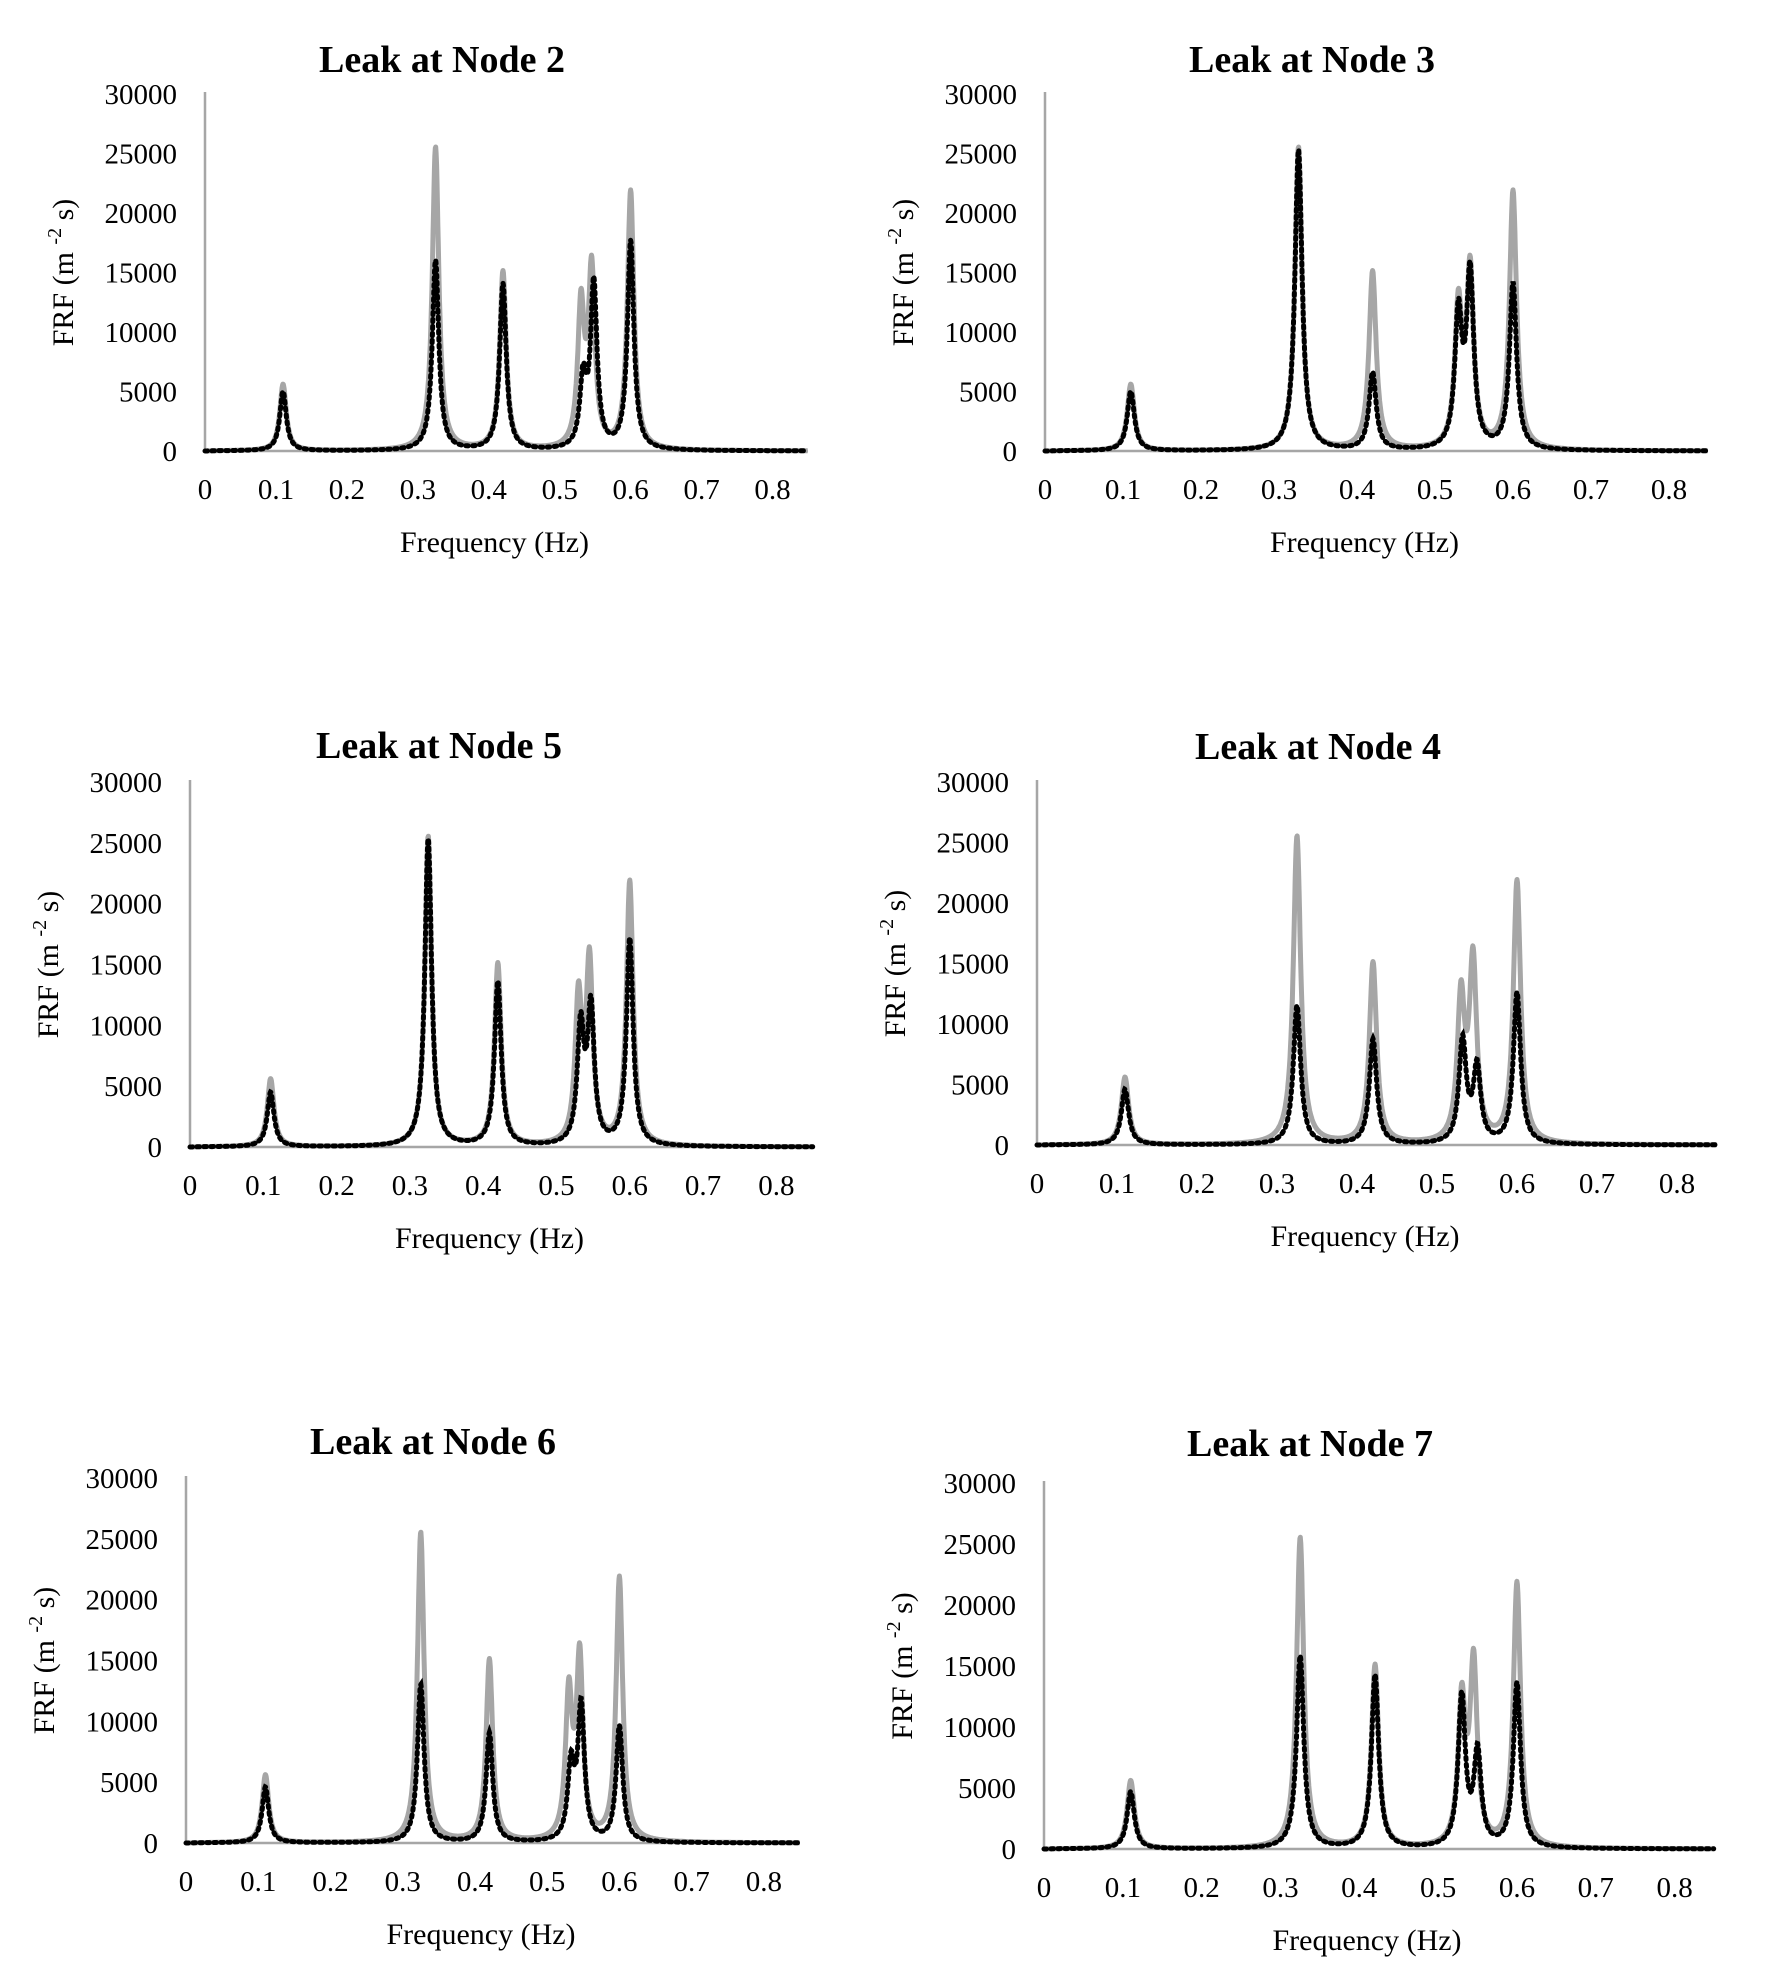  I want to click on chart-title: Leak at Node 7, so click(1310, 1444).